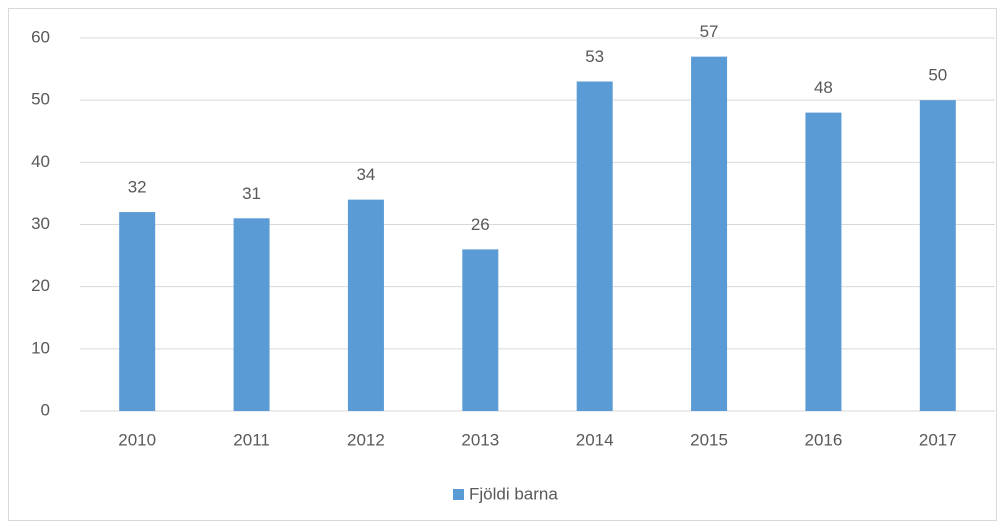 This screenshot has width=1006, height=529. What do you see at coordinates (595, 439) in the screenshot?
I see `x-tick-label: 2014` at bounding box center [595, 439].